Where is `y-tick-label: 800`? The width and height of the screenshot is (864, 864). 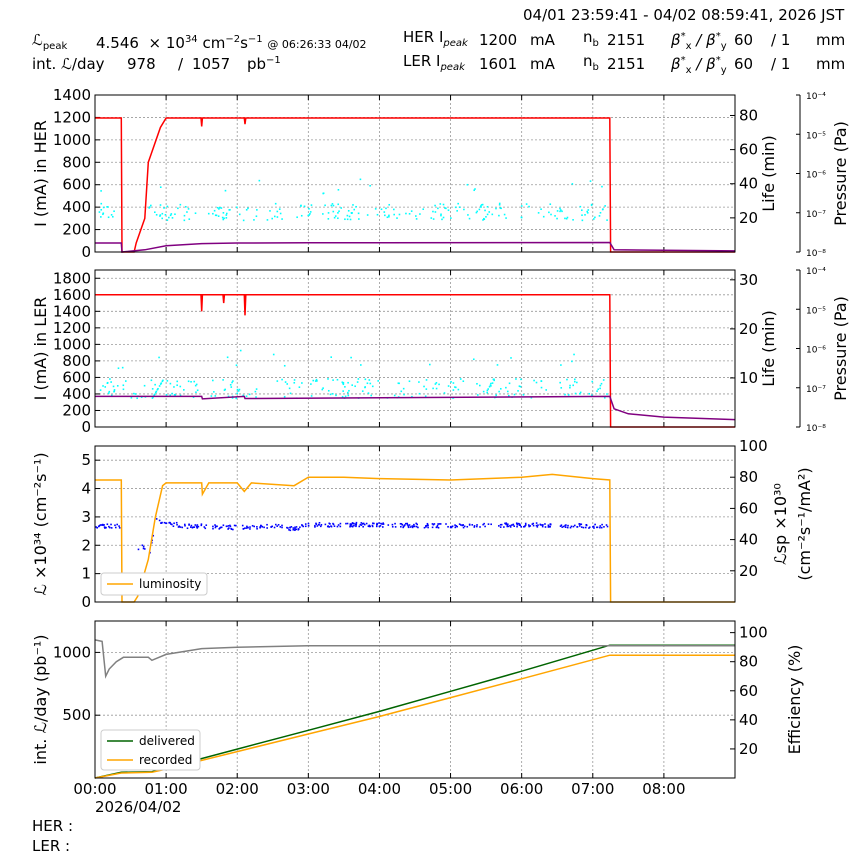
y-tick-label: 800 is located at coordinates (76, 361).